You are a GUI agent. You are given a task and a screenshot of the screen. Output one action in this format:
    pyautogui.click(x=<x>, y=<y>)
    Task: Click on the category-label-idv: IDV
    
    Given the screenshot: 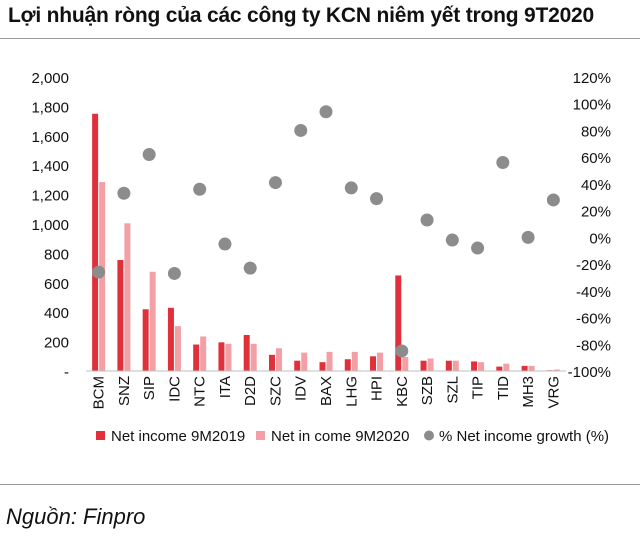 What is the action you would take?
    pyautogui.click(x=301, y=388)
    